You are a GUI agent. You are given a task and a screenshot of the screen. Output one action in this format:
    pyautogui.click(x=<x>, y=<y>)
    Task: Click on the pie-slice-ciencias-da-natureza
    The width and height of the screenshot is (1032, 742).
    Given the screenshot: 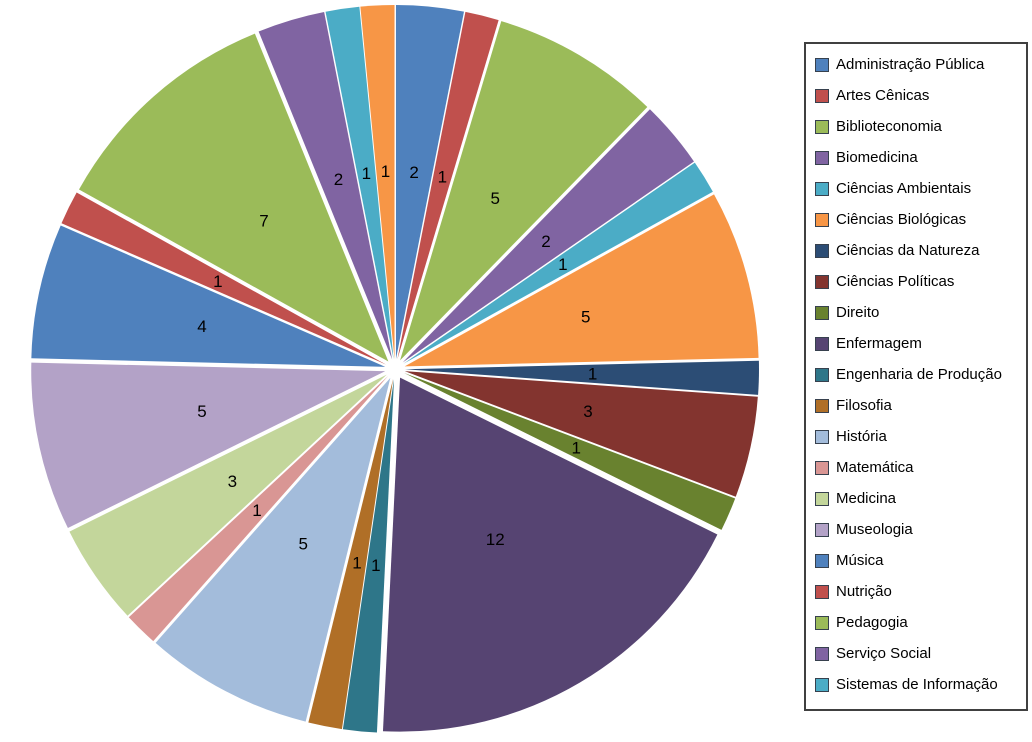 What is the action you would take?
    pyautogui.click(x=582, y=377)
    